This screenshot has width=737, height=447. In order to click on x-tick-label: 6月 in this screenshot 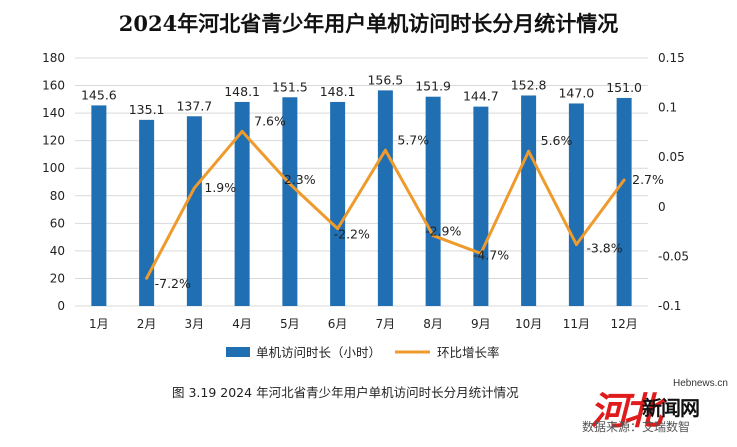, I will do `click(338, 324)`.